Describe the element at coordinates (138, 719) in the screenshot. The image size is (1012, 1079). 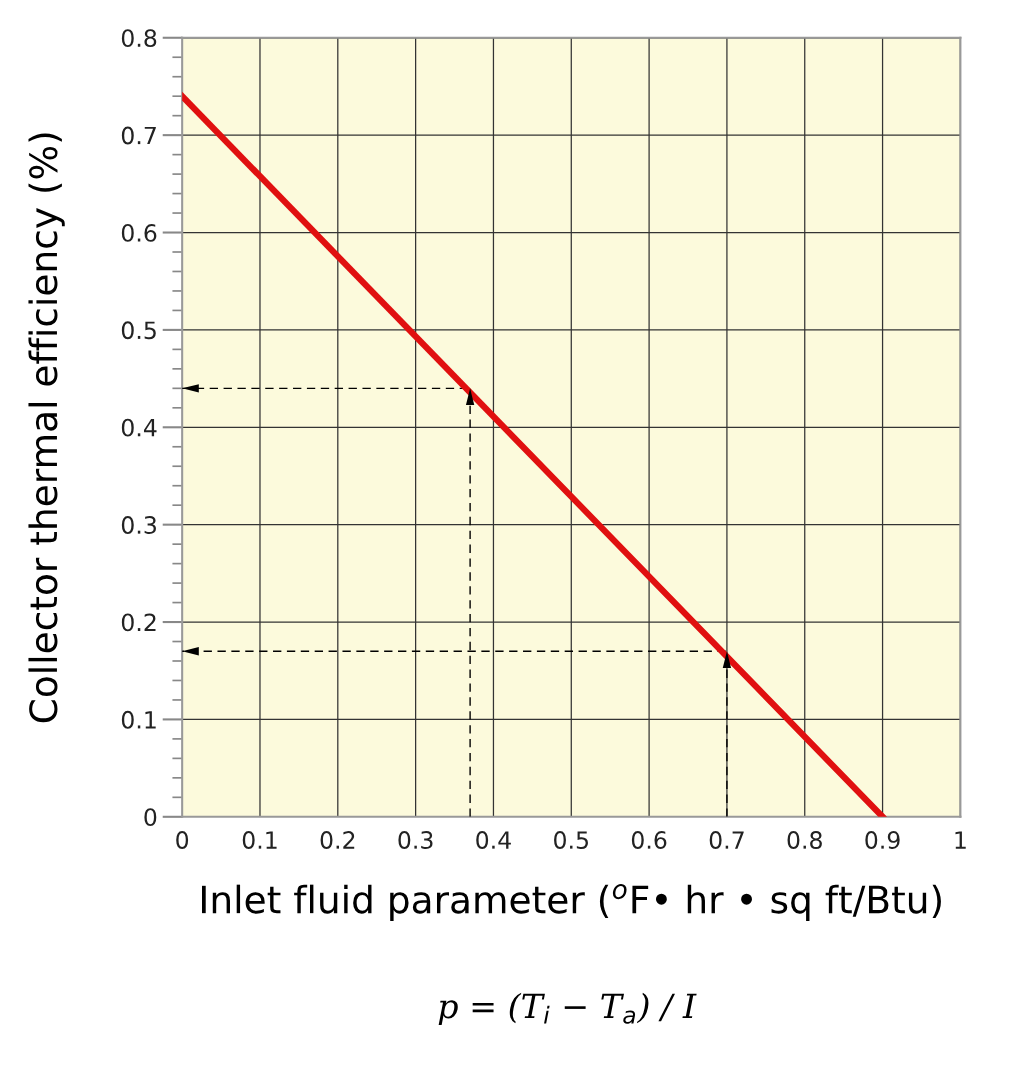
I see `y-tick-label: 0.1` at that location.